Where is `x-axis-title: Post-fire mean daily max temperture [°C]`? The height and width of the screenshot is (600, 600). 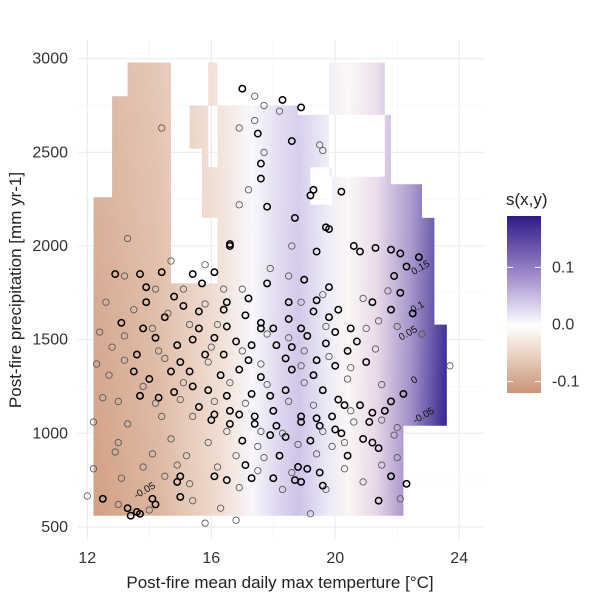 x-axis-title: Post-fire mean daily max temperture [°C] is located at coordinates (279, 582).